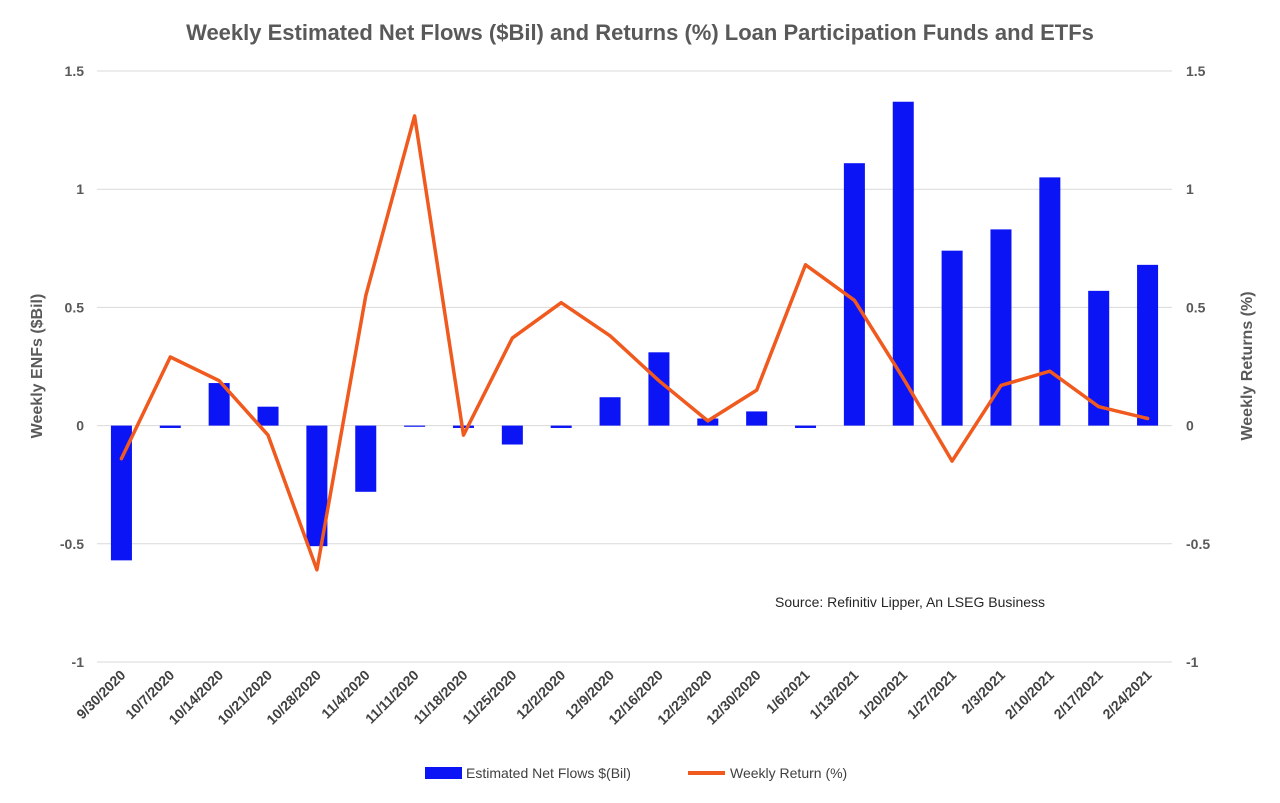 The height and width of the screenshot is (803, 1280). I want to click on y-axis-left: -1 -0.5 0 0.5 1 1.5, so click(72, 366).